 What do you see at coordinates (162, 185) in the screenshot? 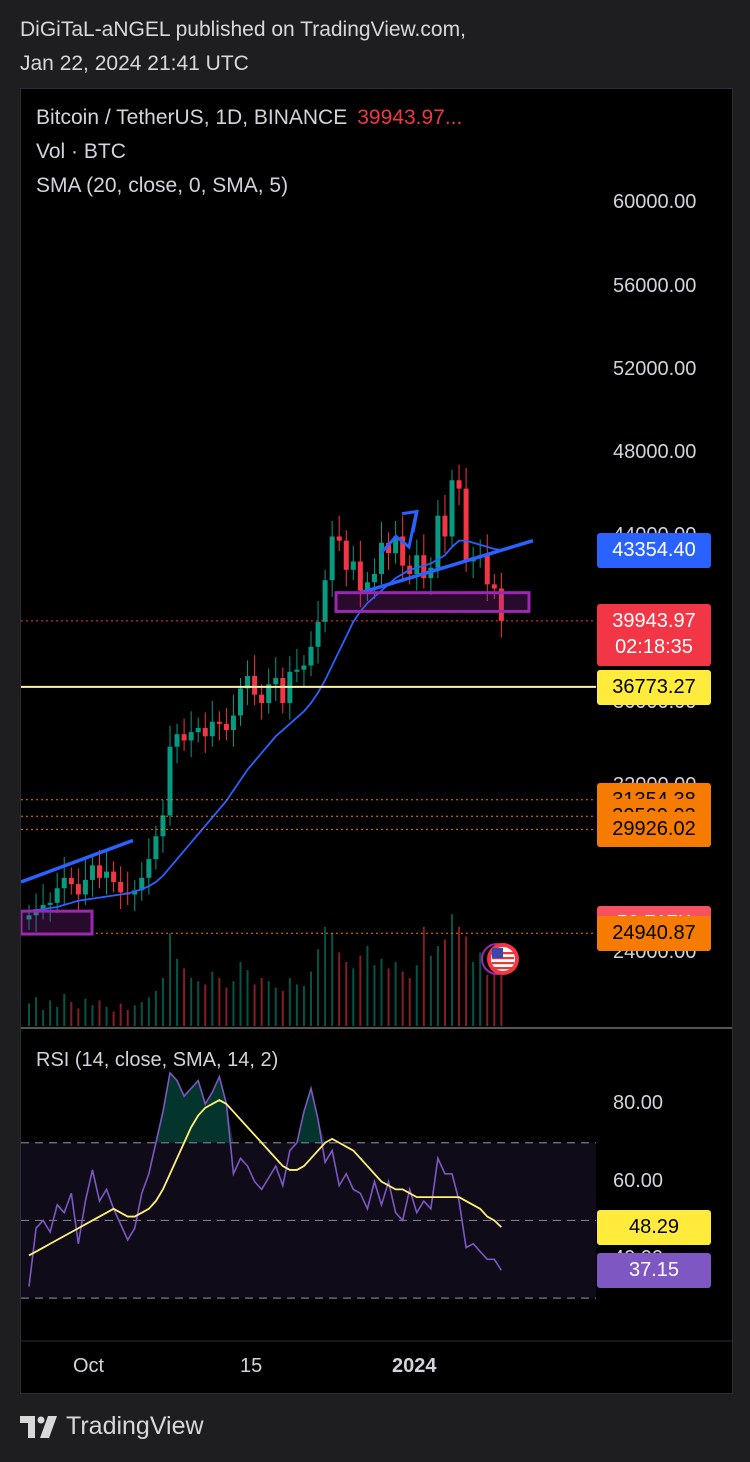
I see `sma-legend: SMA (20, close, 0, SMA, 5)` at bounding box center [162, 185].